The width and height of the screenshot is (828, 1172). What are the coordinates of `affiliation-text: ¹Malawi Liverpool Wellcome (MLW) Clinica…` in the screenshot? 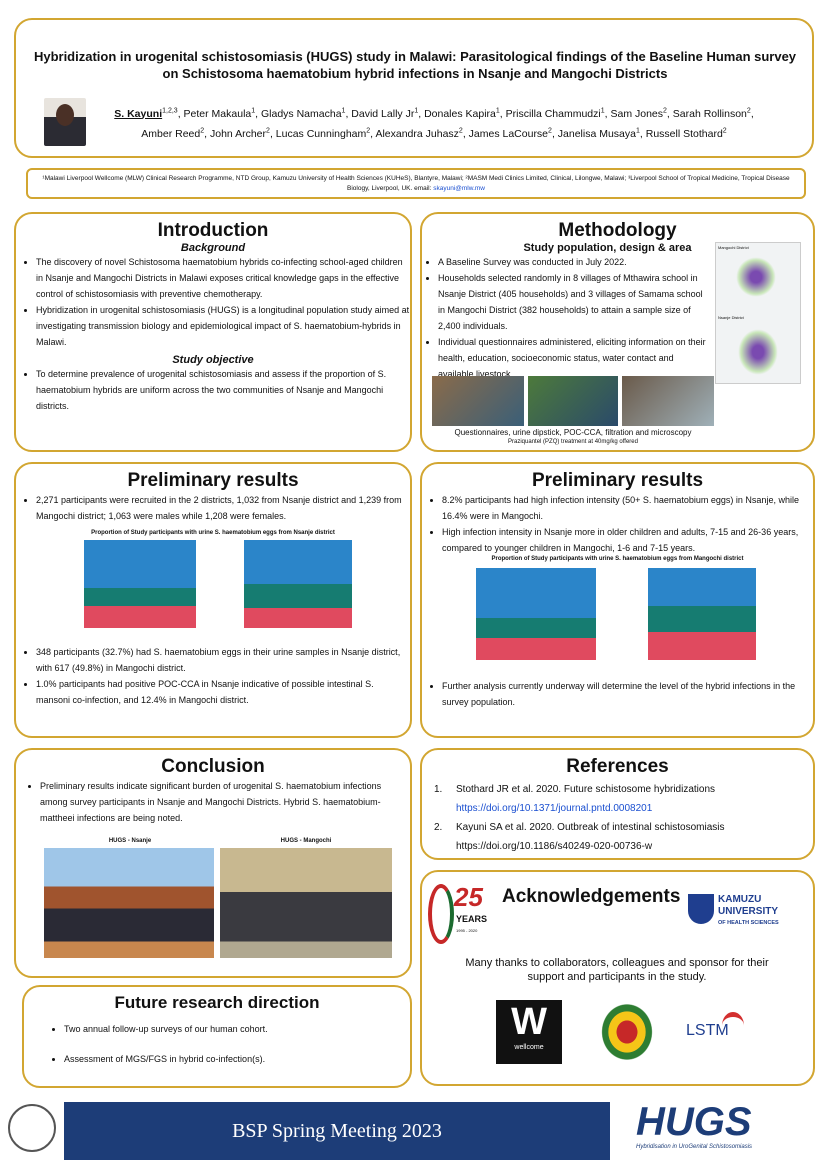 It's located at (416, 183).